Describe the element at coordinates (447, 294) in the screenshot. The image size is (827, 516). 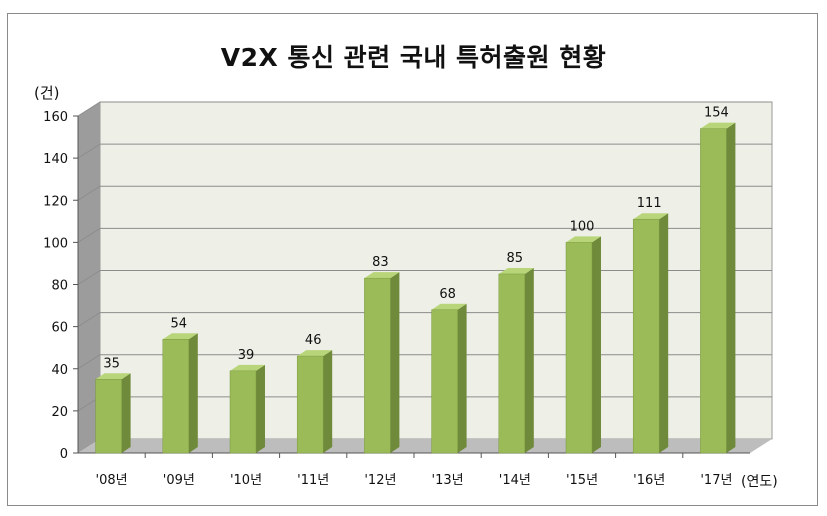
I see `data-label: 68` at that location.